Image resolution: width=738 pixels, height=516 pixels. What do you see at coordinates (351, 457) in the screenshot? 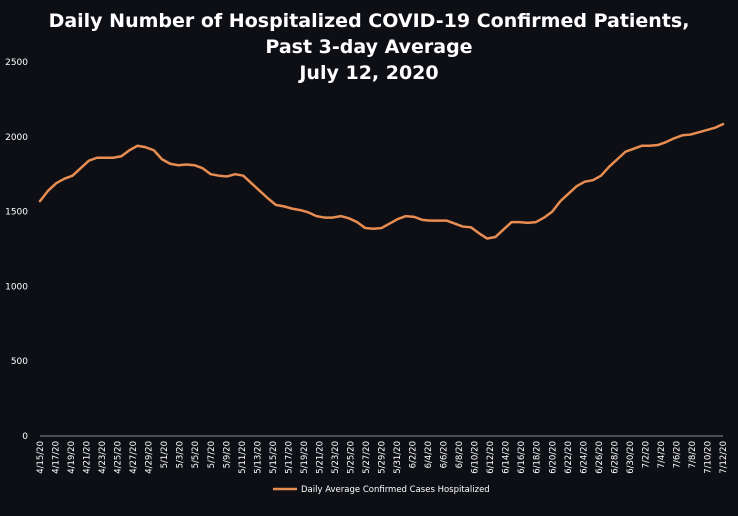
I see `x-tick-label: 5/25/20` at bounding box center [351, 457].